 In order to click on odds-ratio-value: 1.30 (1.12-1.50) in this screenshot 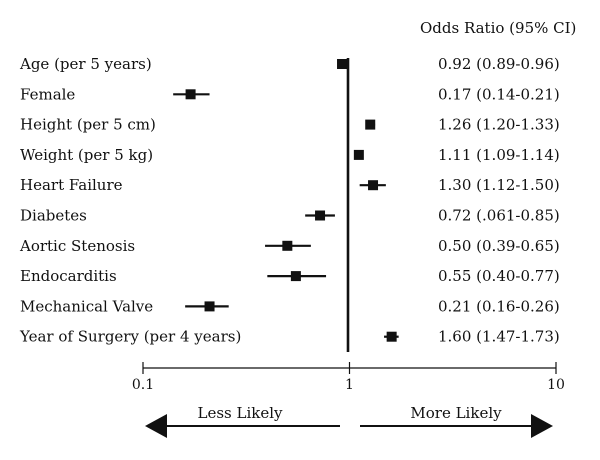, I will do `click(499, 185)`.